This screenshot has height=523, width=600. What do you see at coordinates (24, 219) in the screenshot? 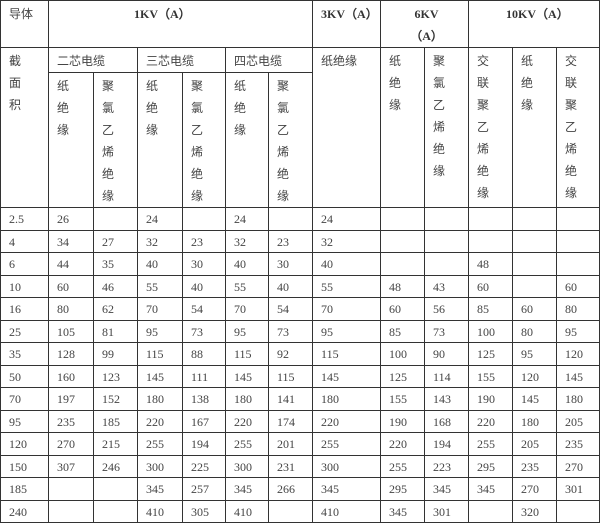
I see `cross-section-cell: 2.5` at bounding box center [24, 219].